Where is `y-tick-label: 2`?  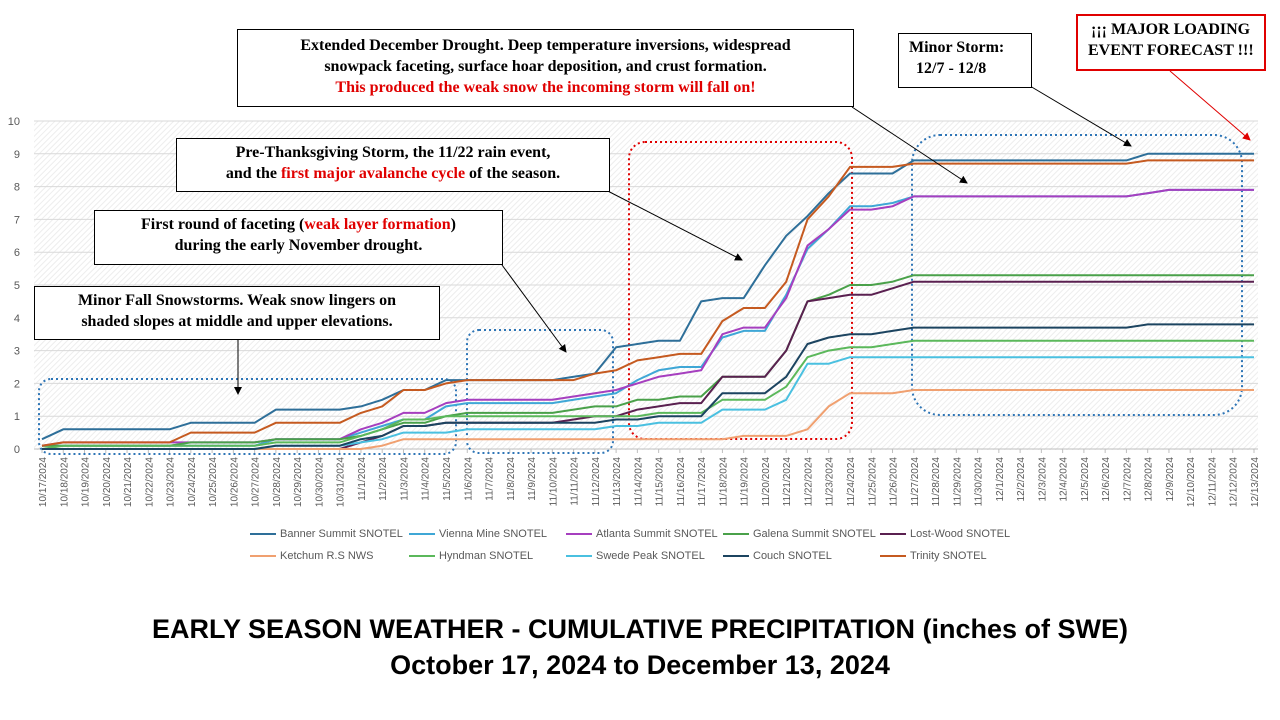 y-tick-label: 2 is located at coordinates (17, 384).